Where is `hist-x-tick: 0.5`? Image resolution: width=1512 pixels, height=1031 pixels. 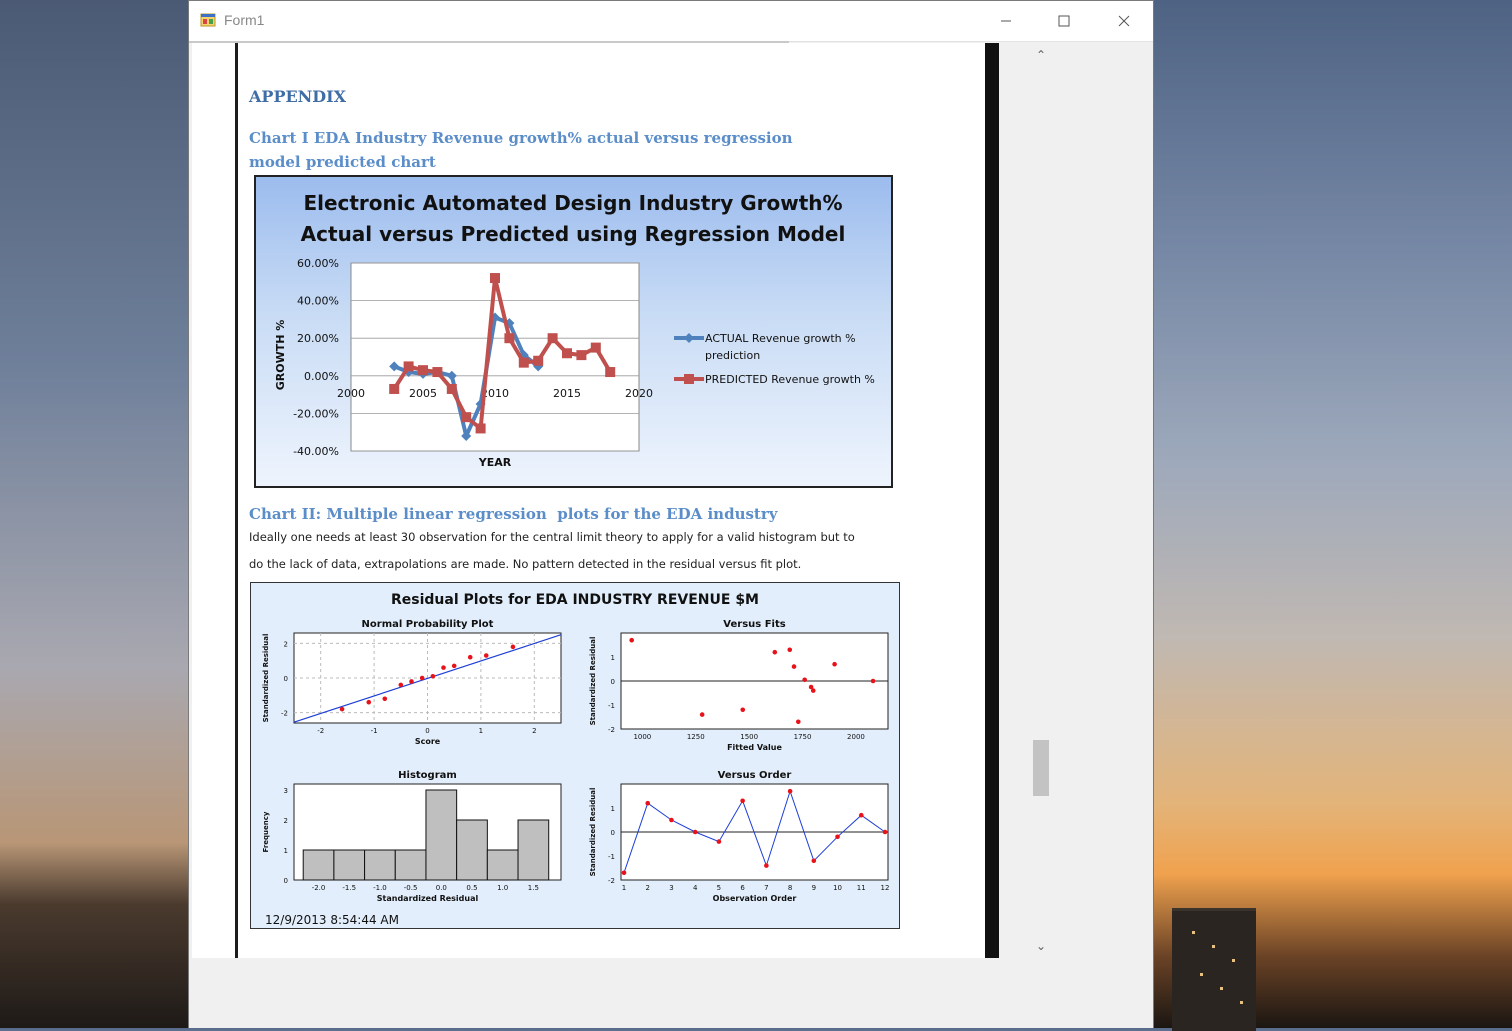
hist-x-tick: 0.5 is located at coordinates (471, 888).